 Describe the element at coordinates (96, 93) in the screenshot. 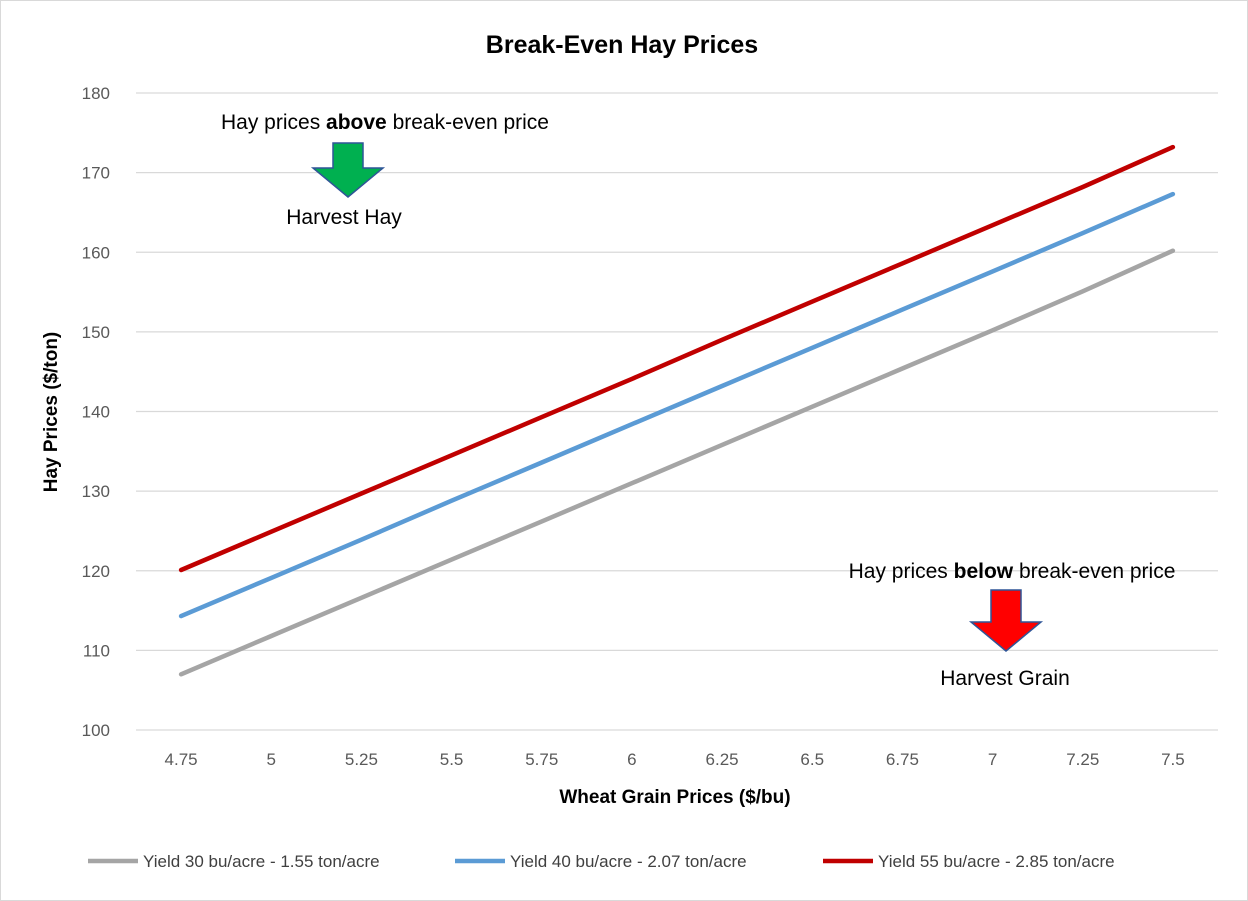

I see `y-tick-label: 180` at that location.